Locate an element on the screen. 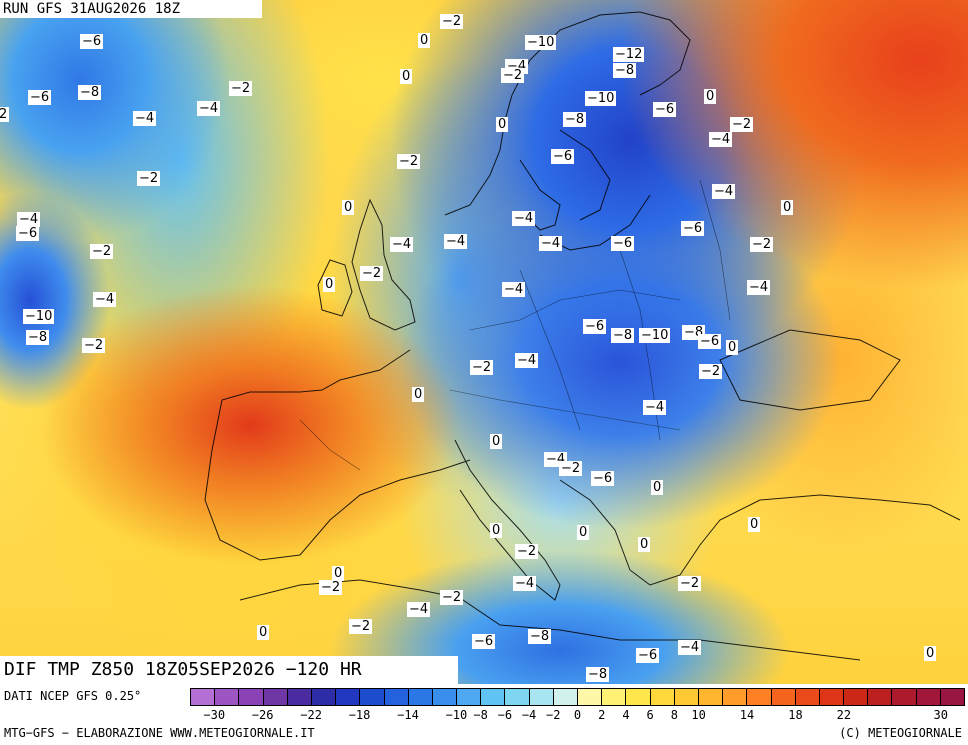  field-title: DIF TMP Z850 18Z05SEP2026 −120 HR is located at coordinates (229, 670).